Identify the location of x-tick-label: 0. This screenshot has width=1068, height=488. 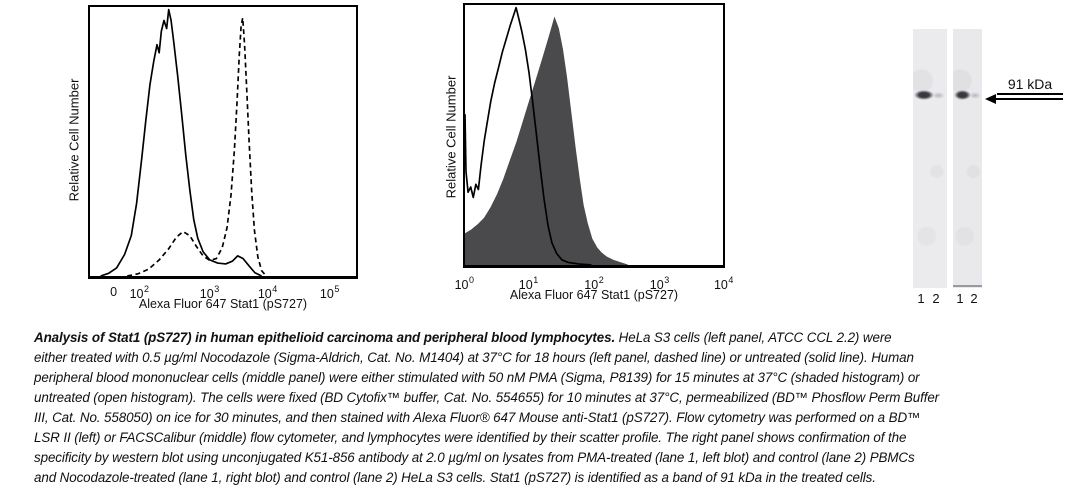
(114, 292).